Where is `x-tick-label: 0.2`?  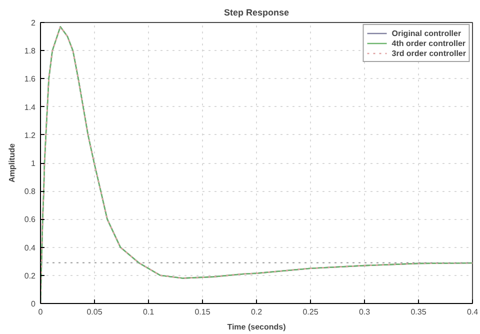
x-tick-label: 0.2 is located at coordinates (256, 312).